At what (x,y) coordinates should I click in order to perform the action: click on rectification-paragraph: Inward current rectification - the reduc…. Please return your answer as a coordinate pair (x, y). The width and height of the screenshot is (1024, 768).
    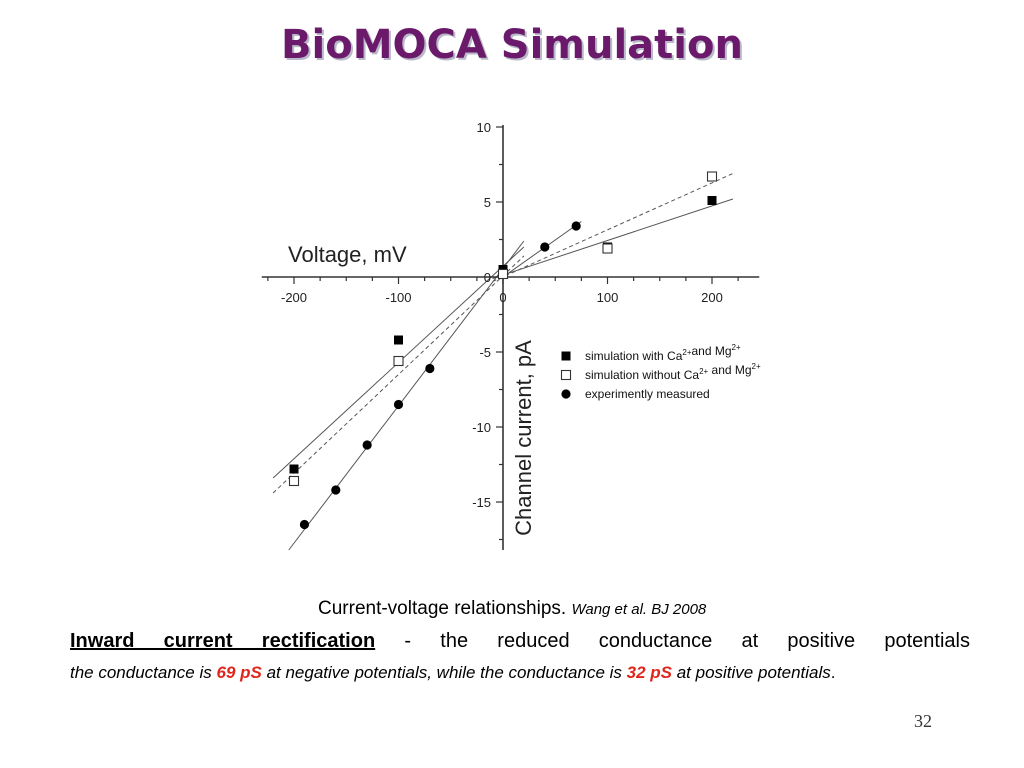
    Looking at the image, I should click on (520, 641).